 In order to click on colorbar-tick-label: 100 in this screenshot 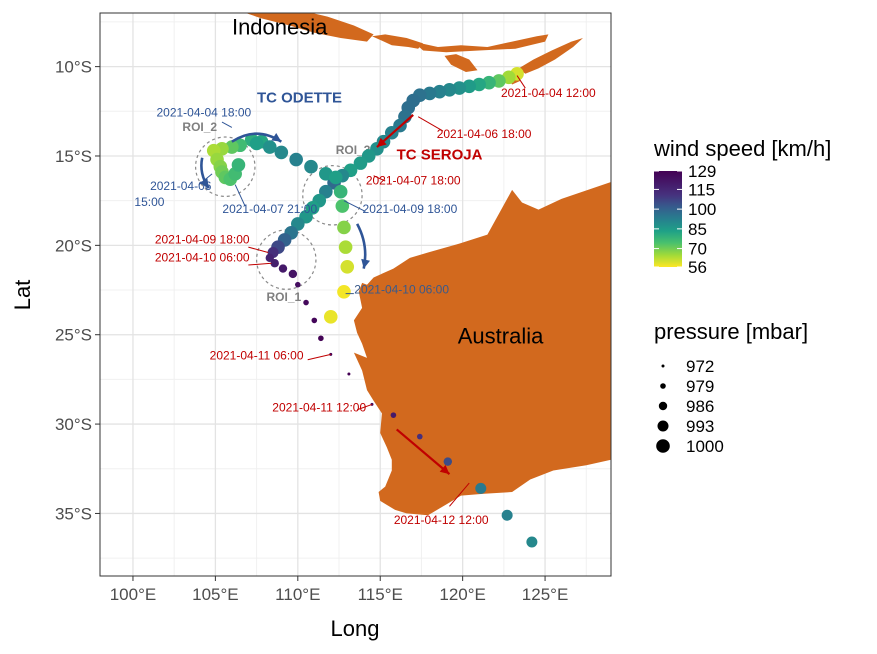, I will do `click(702, 209)`.